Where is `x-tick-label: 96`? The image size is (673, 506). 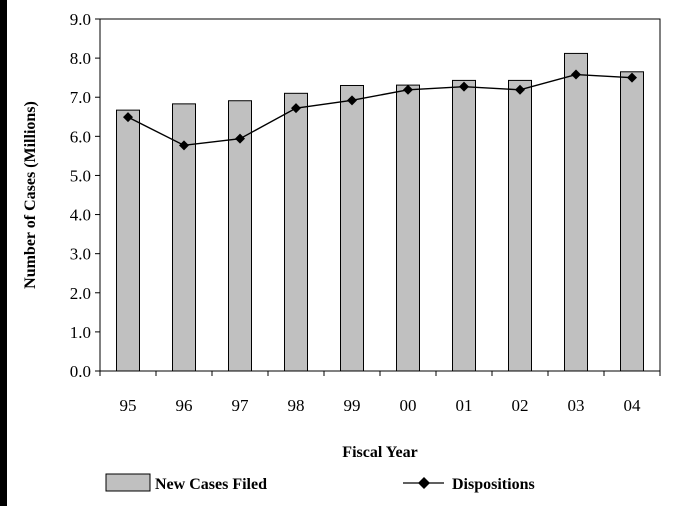 x-tick-label: 96 is located at coordinates (184, 405).